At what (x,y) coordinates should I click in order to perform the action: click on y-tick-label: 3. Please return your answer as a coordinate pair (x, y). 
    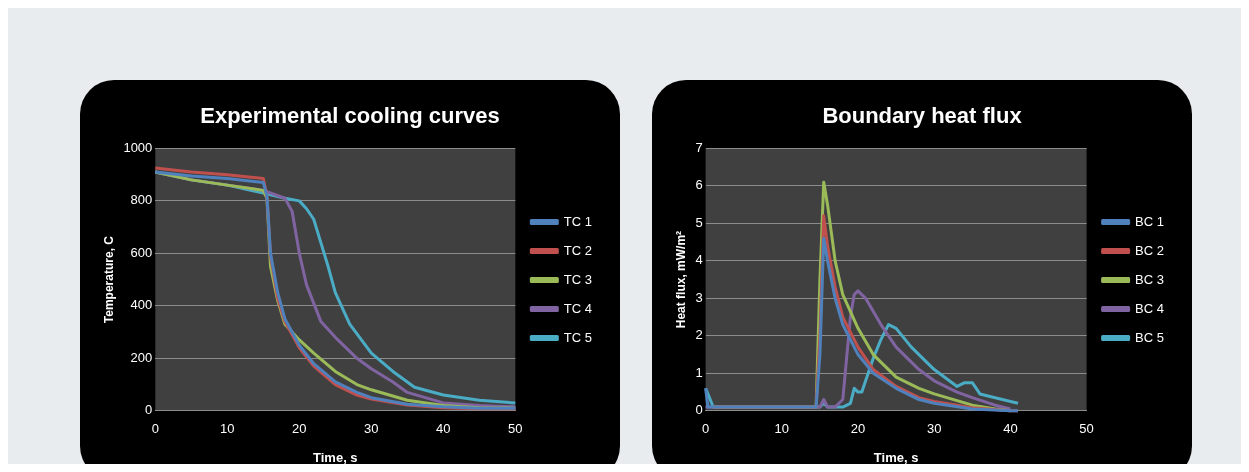
    Looking at the image, I should click on (699, 297).